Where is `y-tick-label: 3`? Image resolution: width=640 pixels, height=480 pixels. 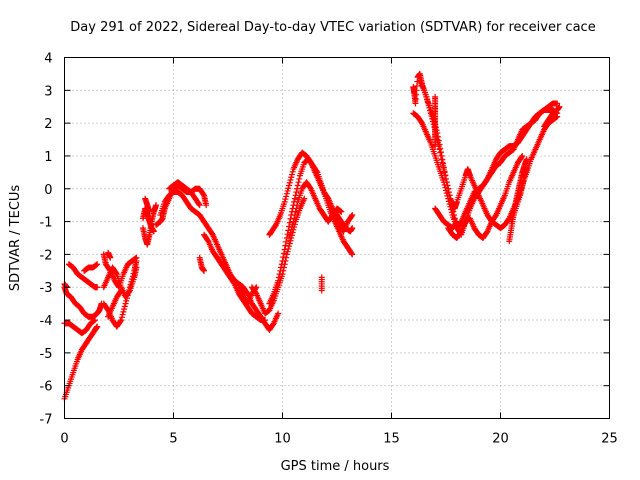 y-tick-label: 3 is located at coordinates (48, 91).